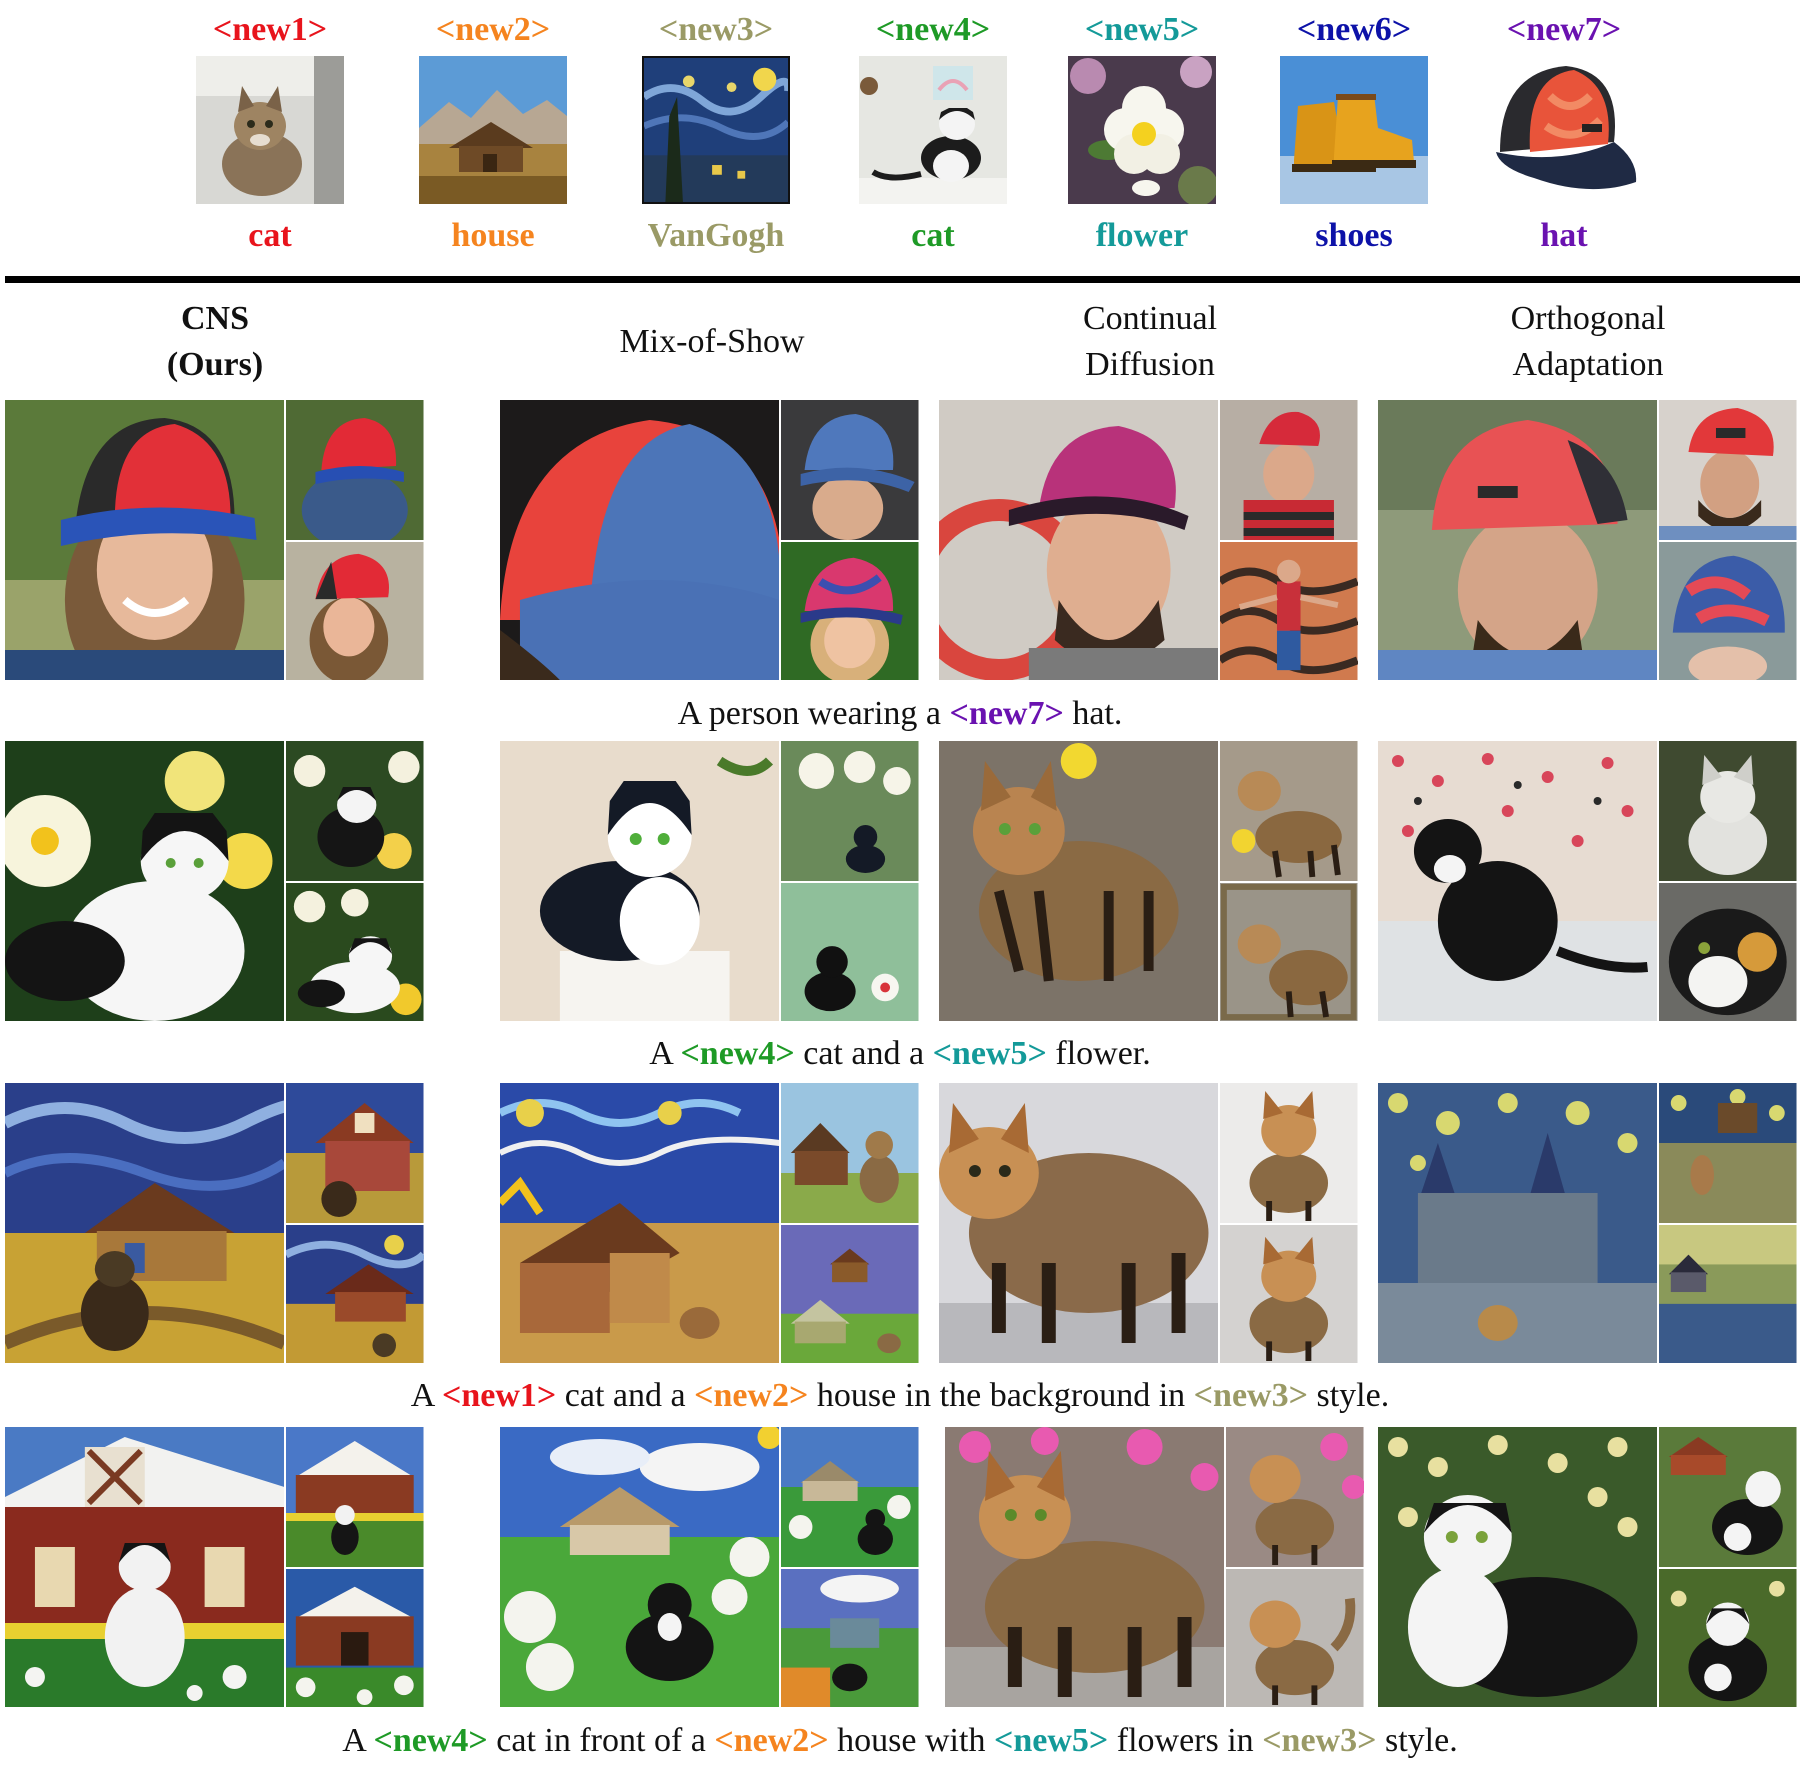 The height and width of the screenshot is (1765, 1800). Describe the element at coordinates (1150, 318) in the screenshot. I see `method-name: Continual` at that location.